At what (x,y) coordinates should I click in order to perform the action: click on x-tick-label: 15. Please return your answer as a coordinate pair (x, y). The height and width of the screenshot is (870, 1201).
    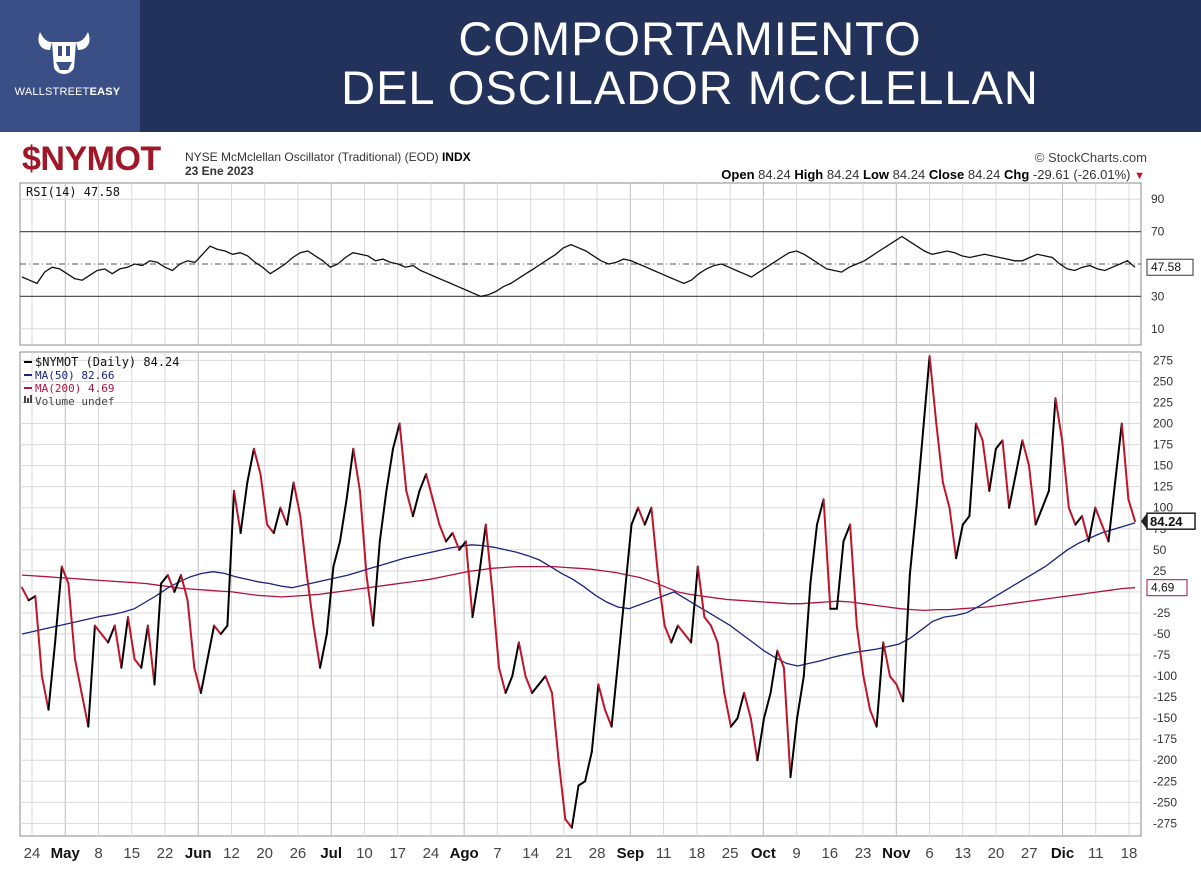
    Looking at the image, I should click on (131, 853).